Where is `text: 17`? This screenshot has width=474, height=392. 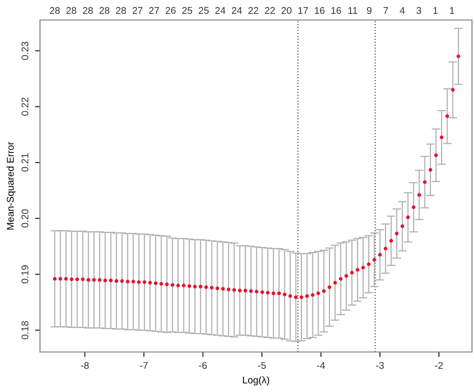 text: 17 is located at coordinates (303, 10).